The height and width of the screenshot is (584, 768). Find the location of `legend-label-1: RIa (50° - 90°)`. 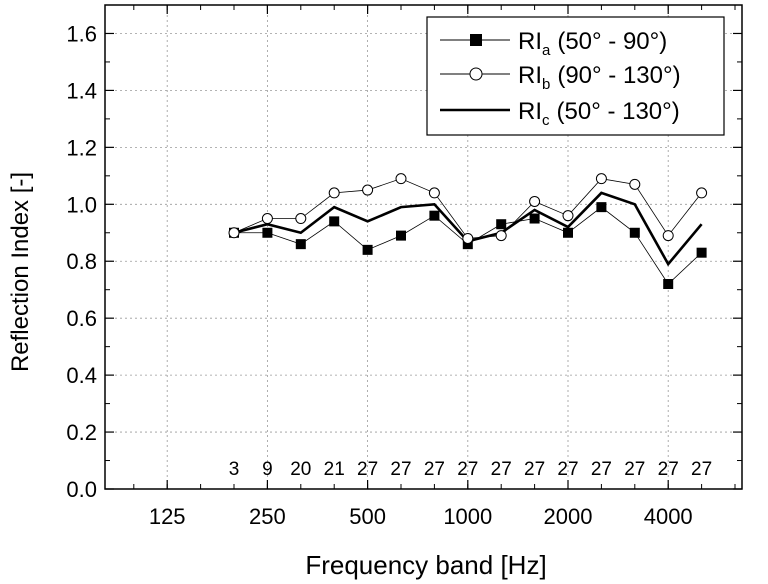

legend-label-1: RIa (50° - 90°) is located at coordinates (592, 43).